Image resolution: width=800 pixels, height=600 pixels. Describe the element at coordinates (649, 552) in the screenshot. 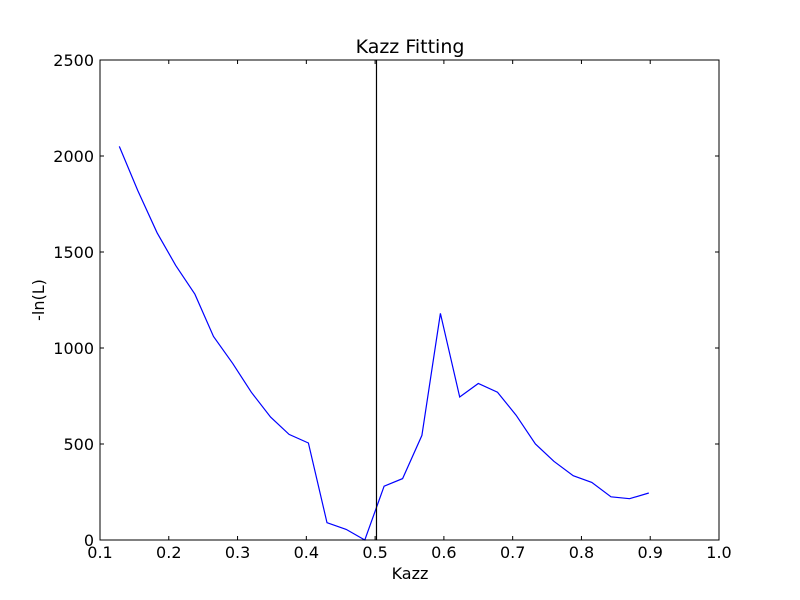

I see `x-tick-label: 0.9` at that location.